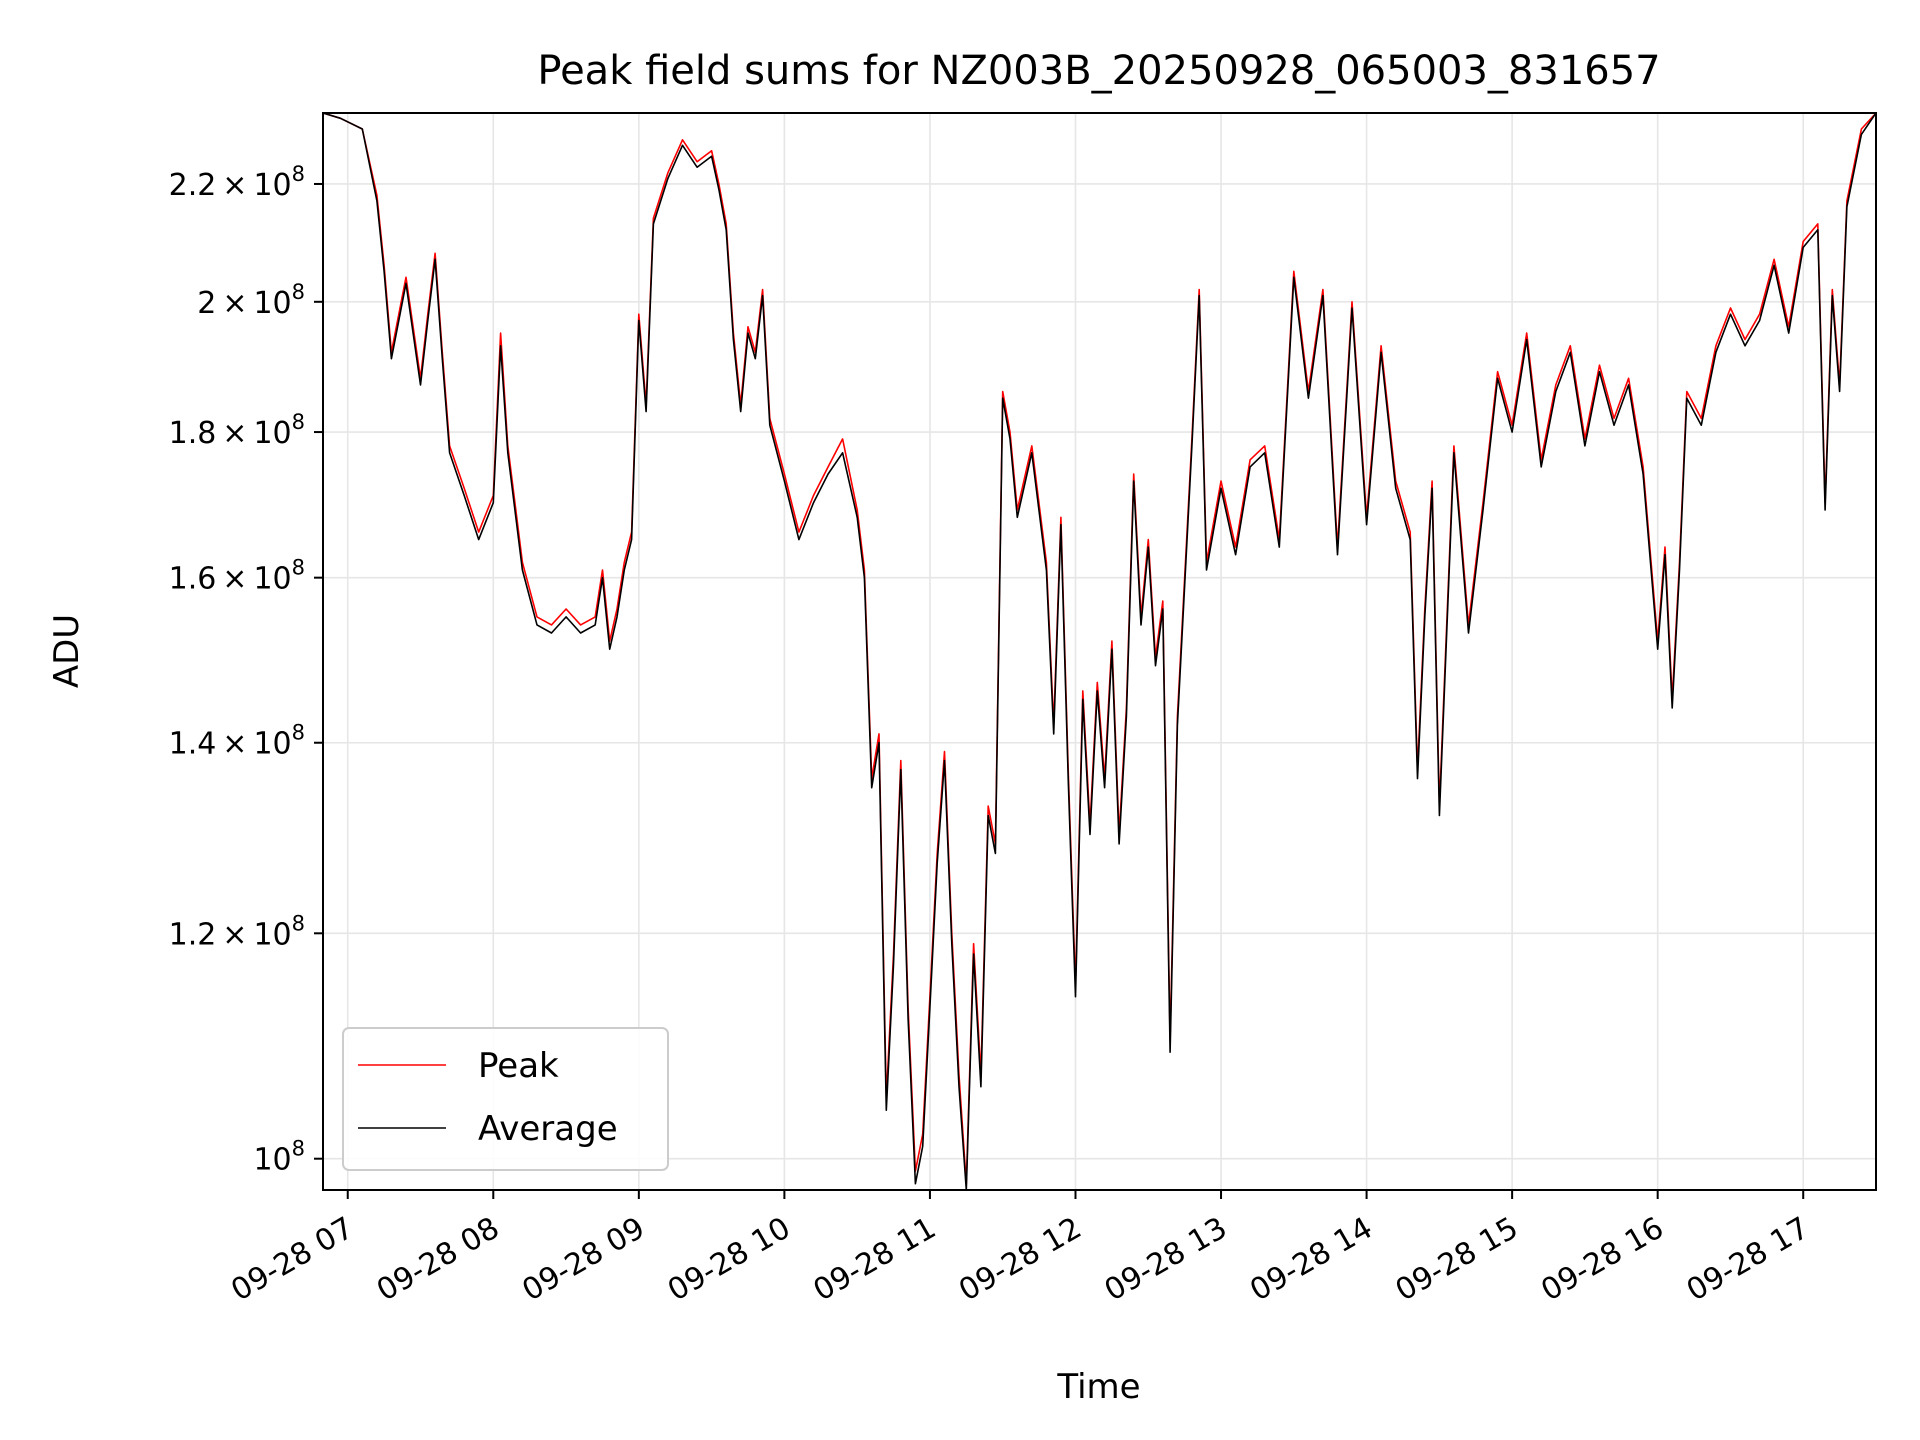 This screenshot has width=1920, height=1440. I want to click on y-tick-label: 1.4 × 10⁸, so click(237, 741).